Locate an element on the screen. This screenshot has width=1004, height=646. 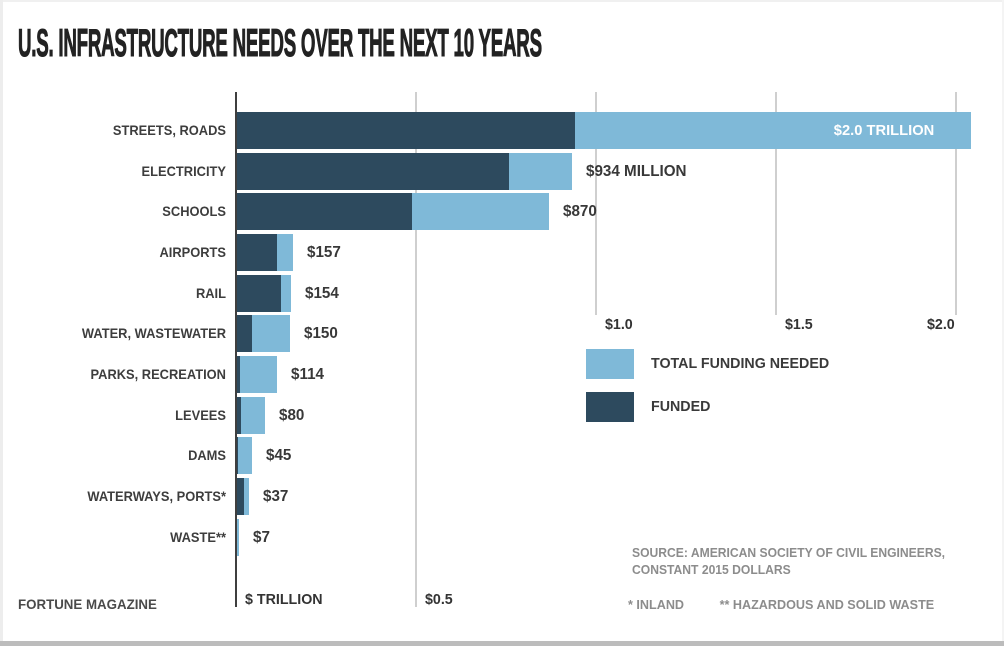
x-tick-label: $1.0 is located at coordinates (619, 324).